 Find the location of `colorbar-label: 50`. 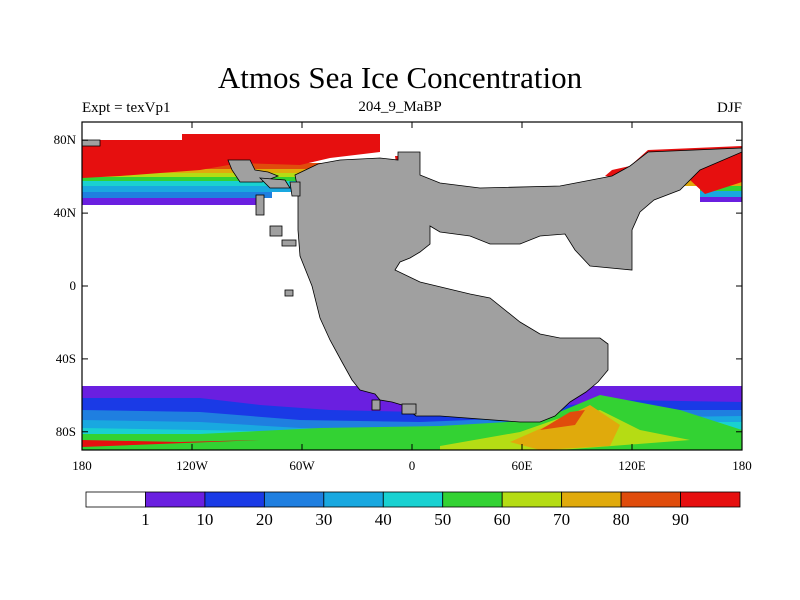

colorbar-label: 50 is located at coordinates (442, 519).